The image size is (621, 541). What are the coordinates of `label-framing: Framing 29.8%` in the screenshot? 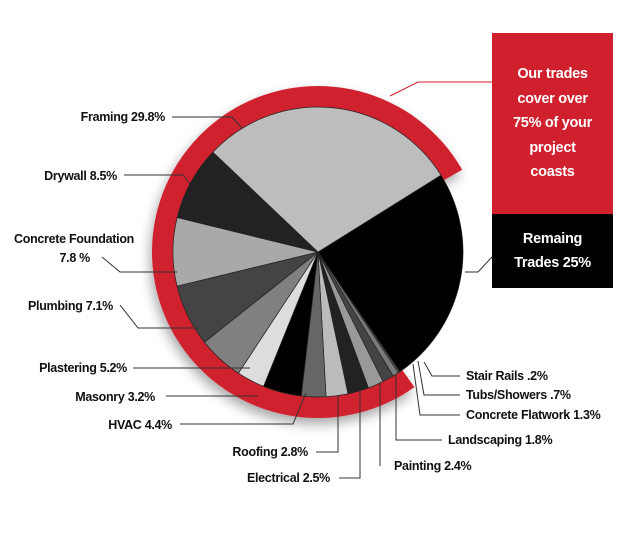 It's located at (123, 117).